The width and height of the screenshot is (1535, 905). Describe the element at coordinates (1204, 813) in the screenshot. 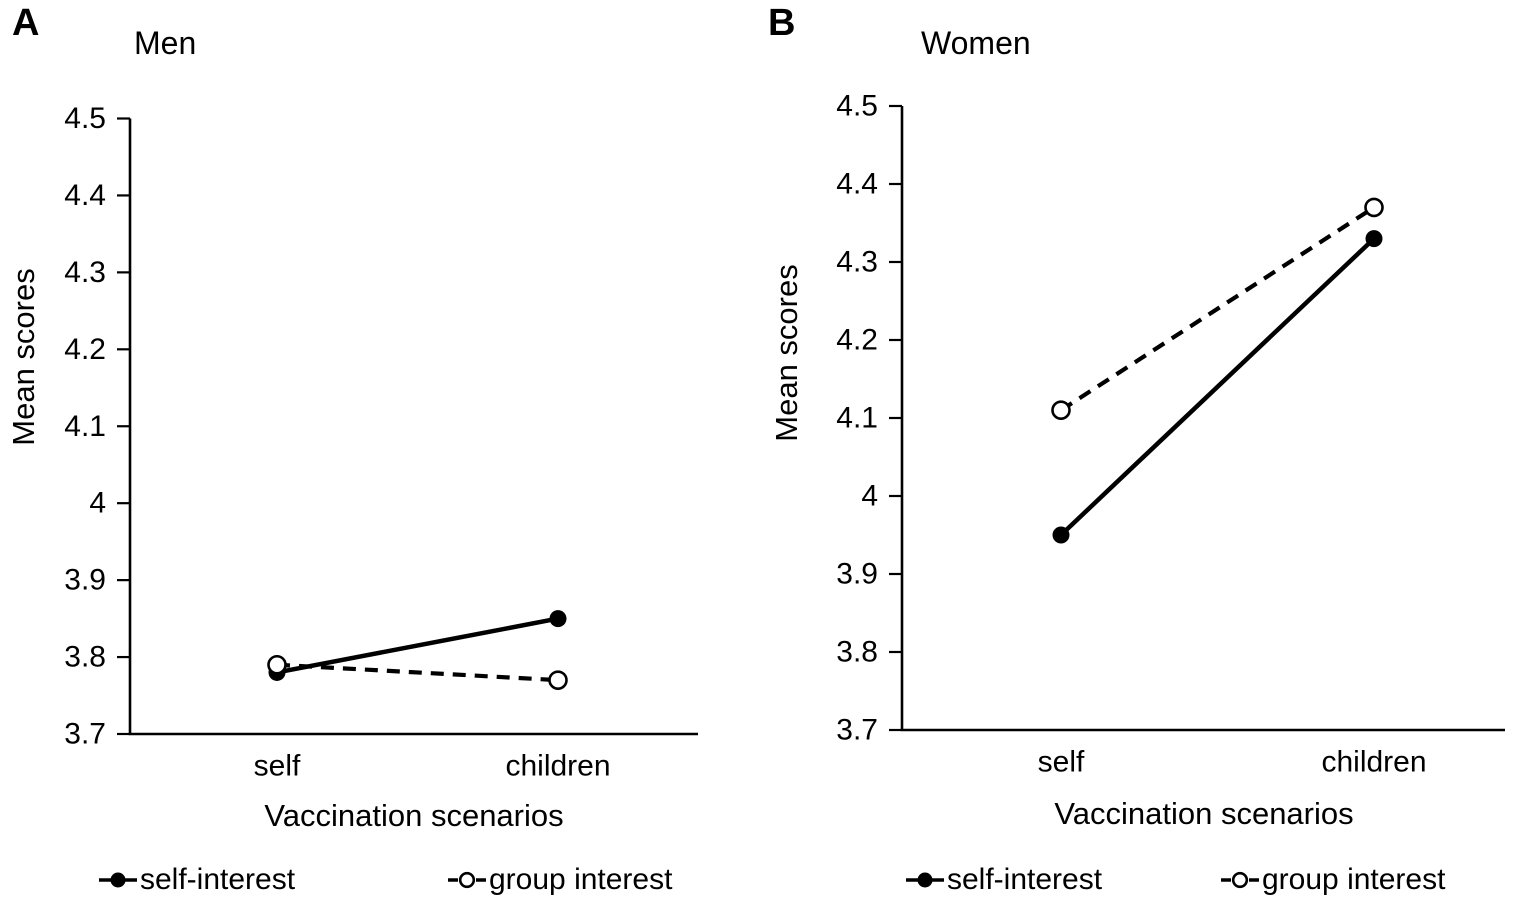

I see `x-axis-title-women: Vaccination scenarios` at that location.